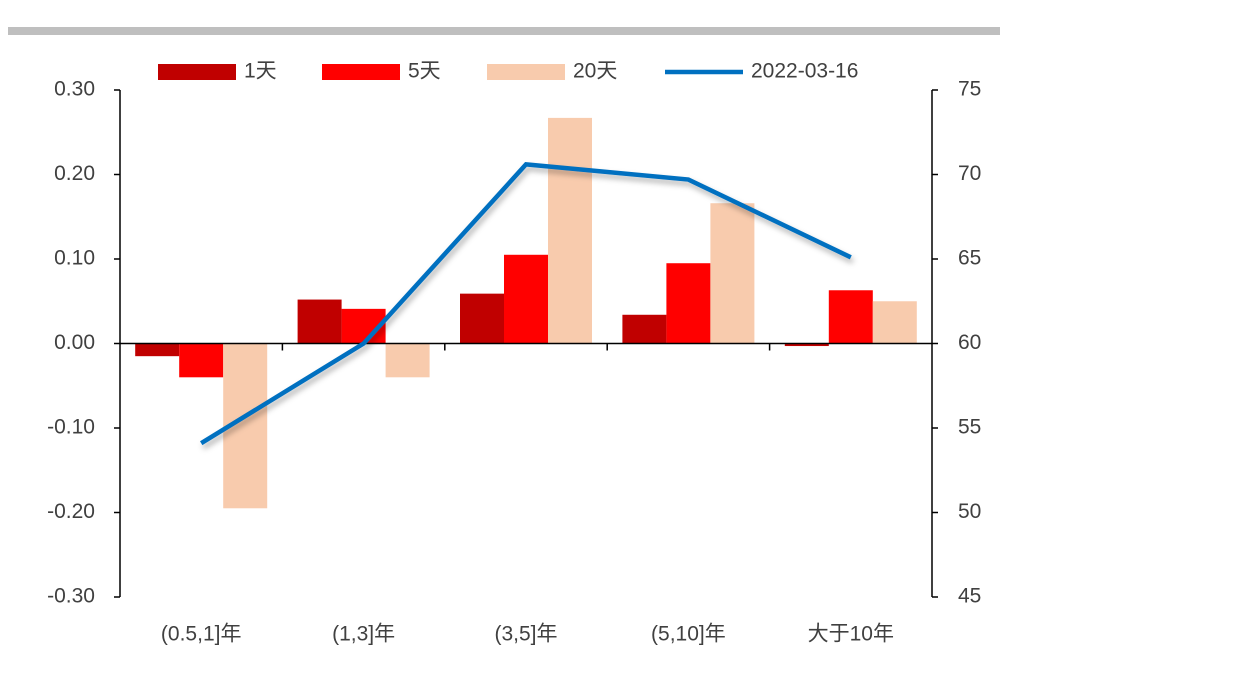  What do you see at coordinates (74, 173) in the screenshot?
I see `y-tick-label: 0.20` at bounding box center [74, 173].